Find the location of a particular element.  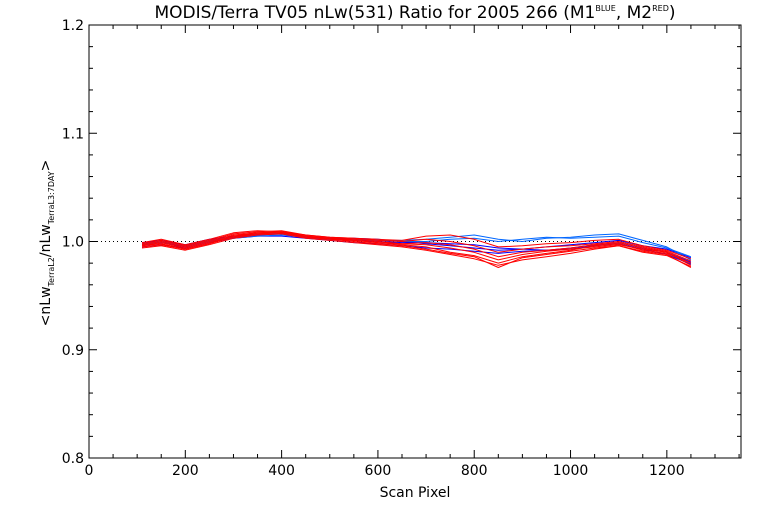

y-tick-label: 1.1 is located at coordinates (73, 134).